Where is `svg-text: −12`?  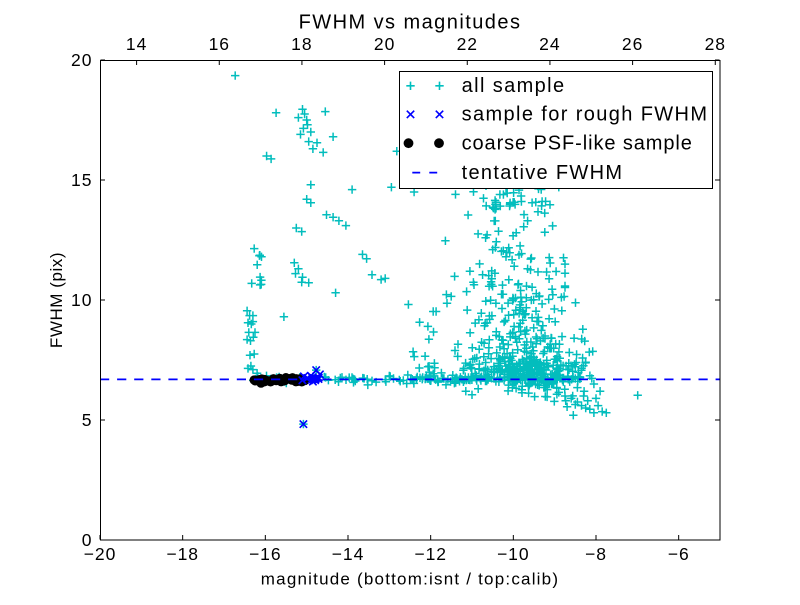 svg-text: −12 is located at coordinates (430, 554).